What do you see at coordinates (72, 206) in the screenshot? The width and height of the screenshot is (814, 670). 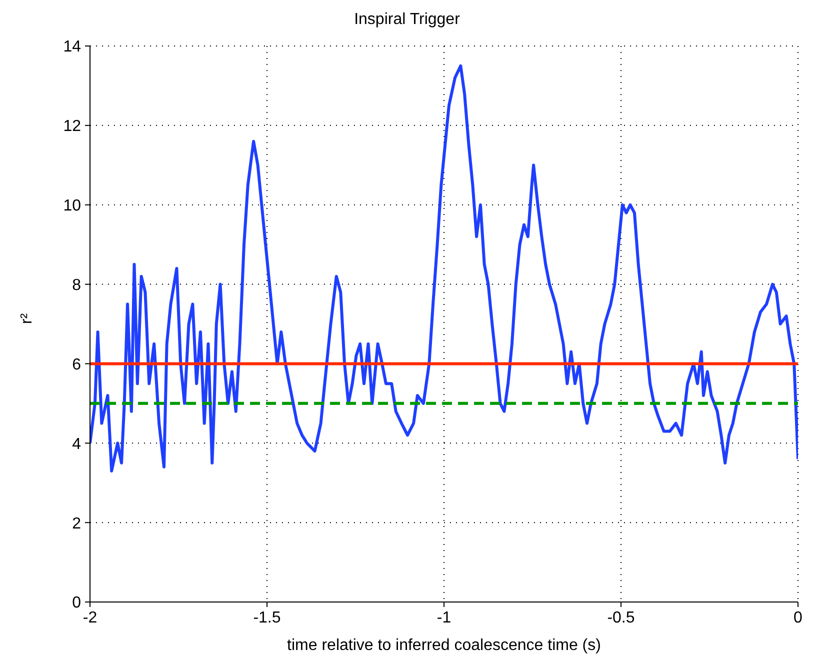 I see `y-tick-label: 10` at bounding box center [72, 206].